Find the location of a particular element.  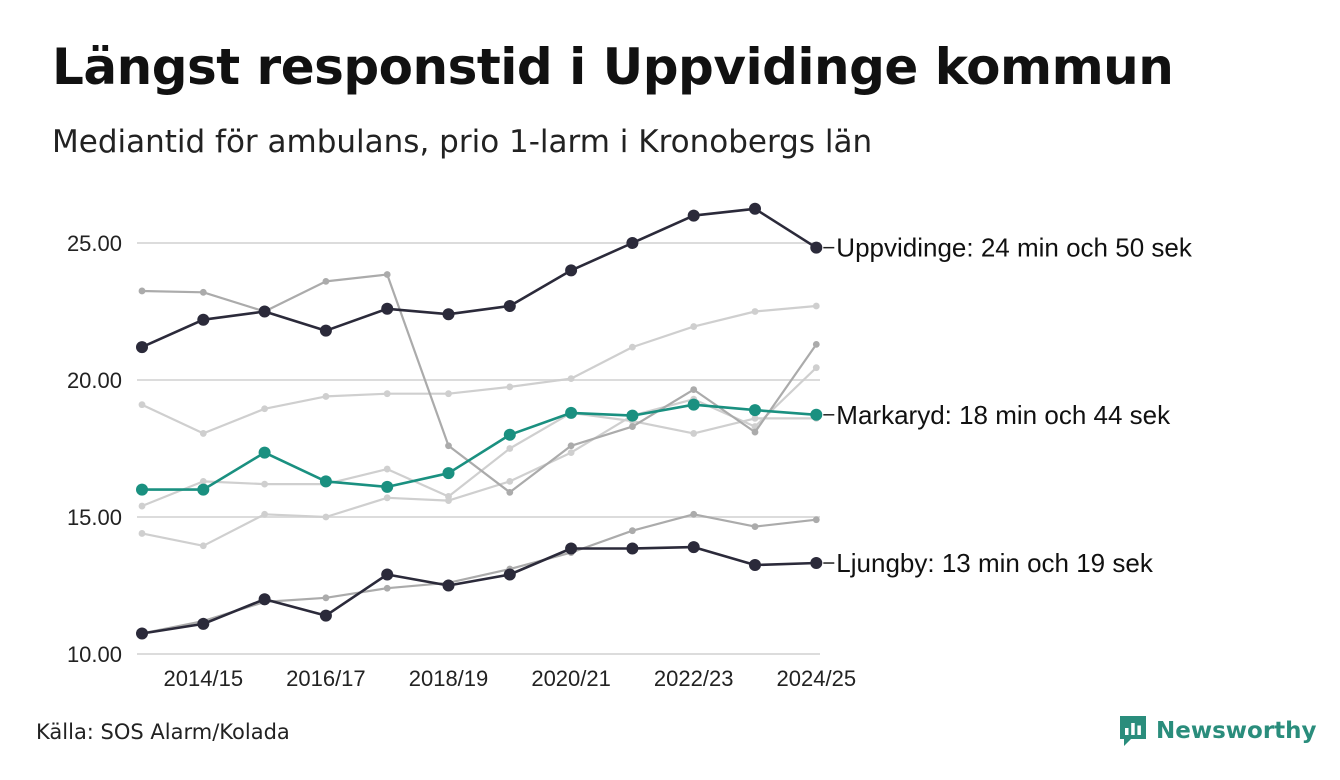

end-label-uppvidinge: Uppvidinge: 24 min och 50 sek is located at coordinates (1014, 248).